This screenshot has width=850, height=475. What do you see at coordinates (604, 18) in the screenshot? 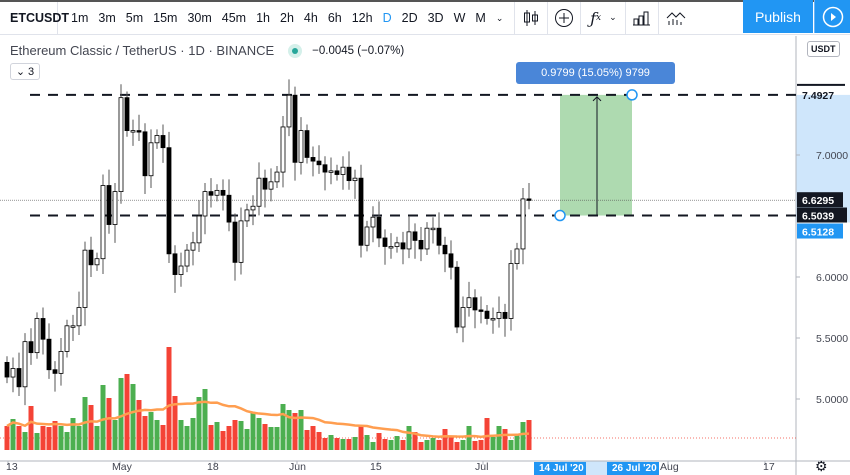
I see `indicators-icon: ƒ x ⌄` at bounding box center [604, 18].